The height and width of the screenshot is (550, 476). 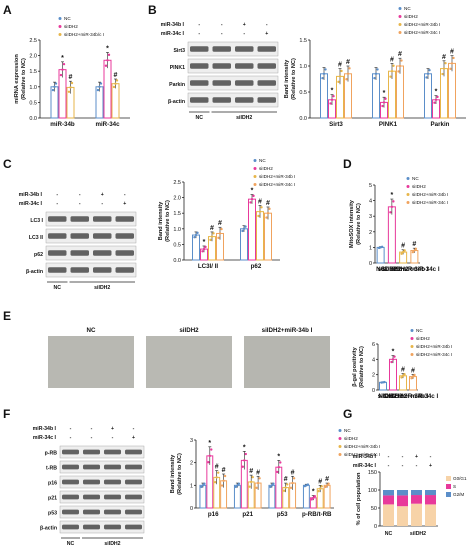 What do you see at coordinates (255, 176) in the screenshot?
I see `legend-swatch-c` at bounding box center [255, 176].